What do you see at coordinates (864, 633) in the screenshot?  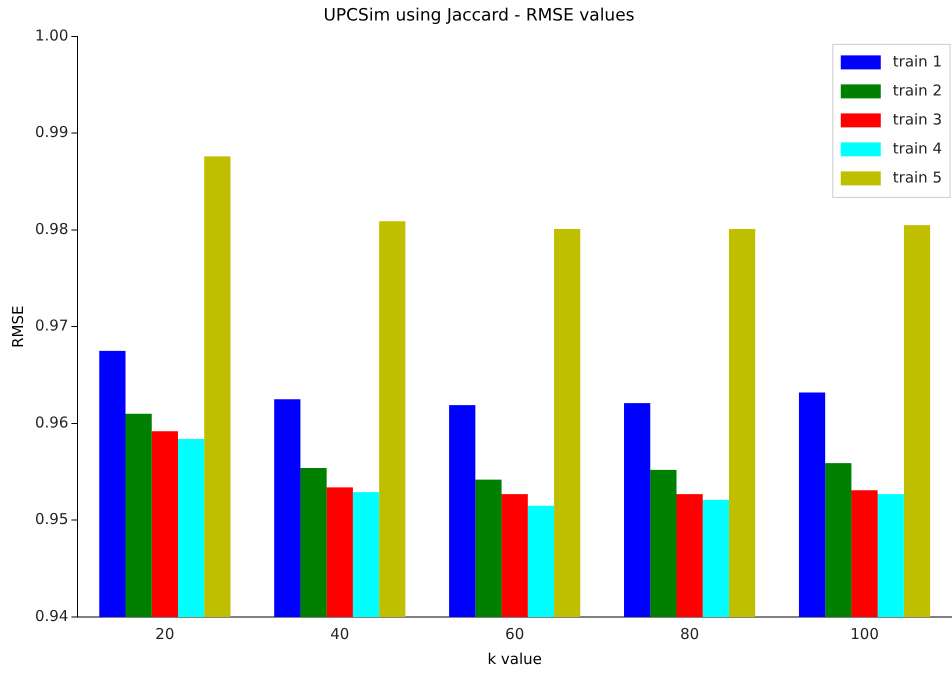 I see `x-tick-label: 100` at bounding box center [864, 633].